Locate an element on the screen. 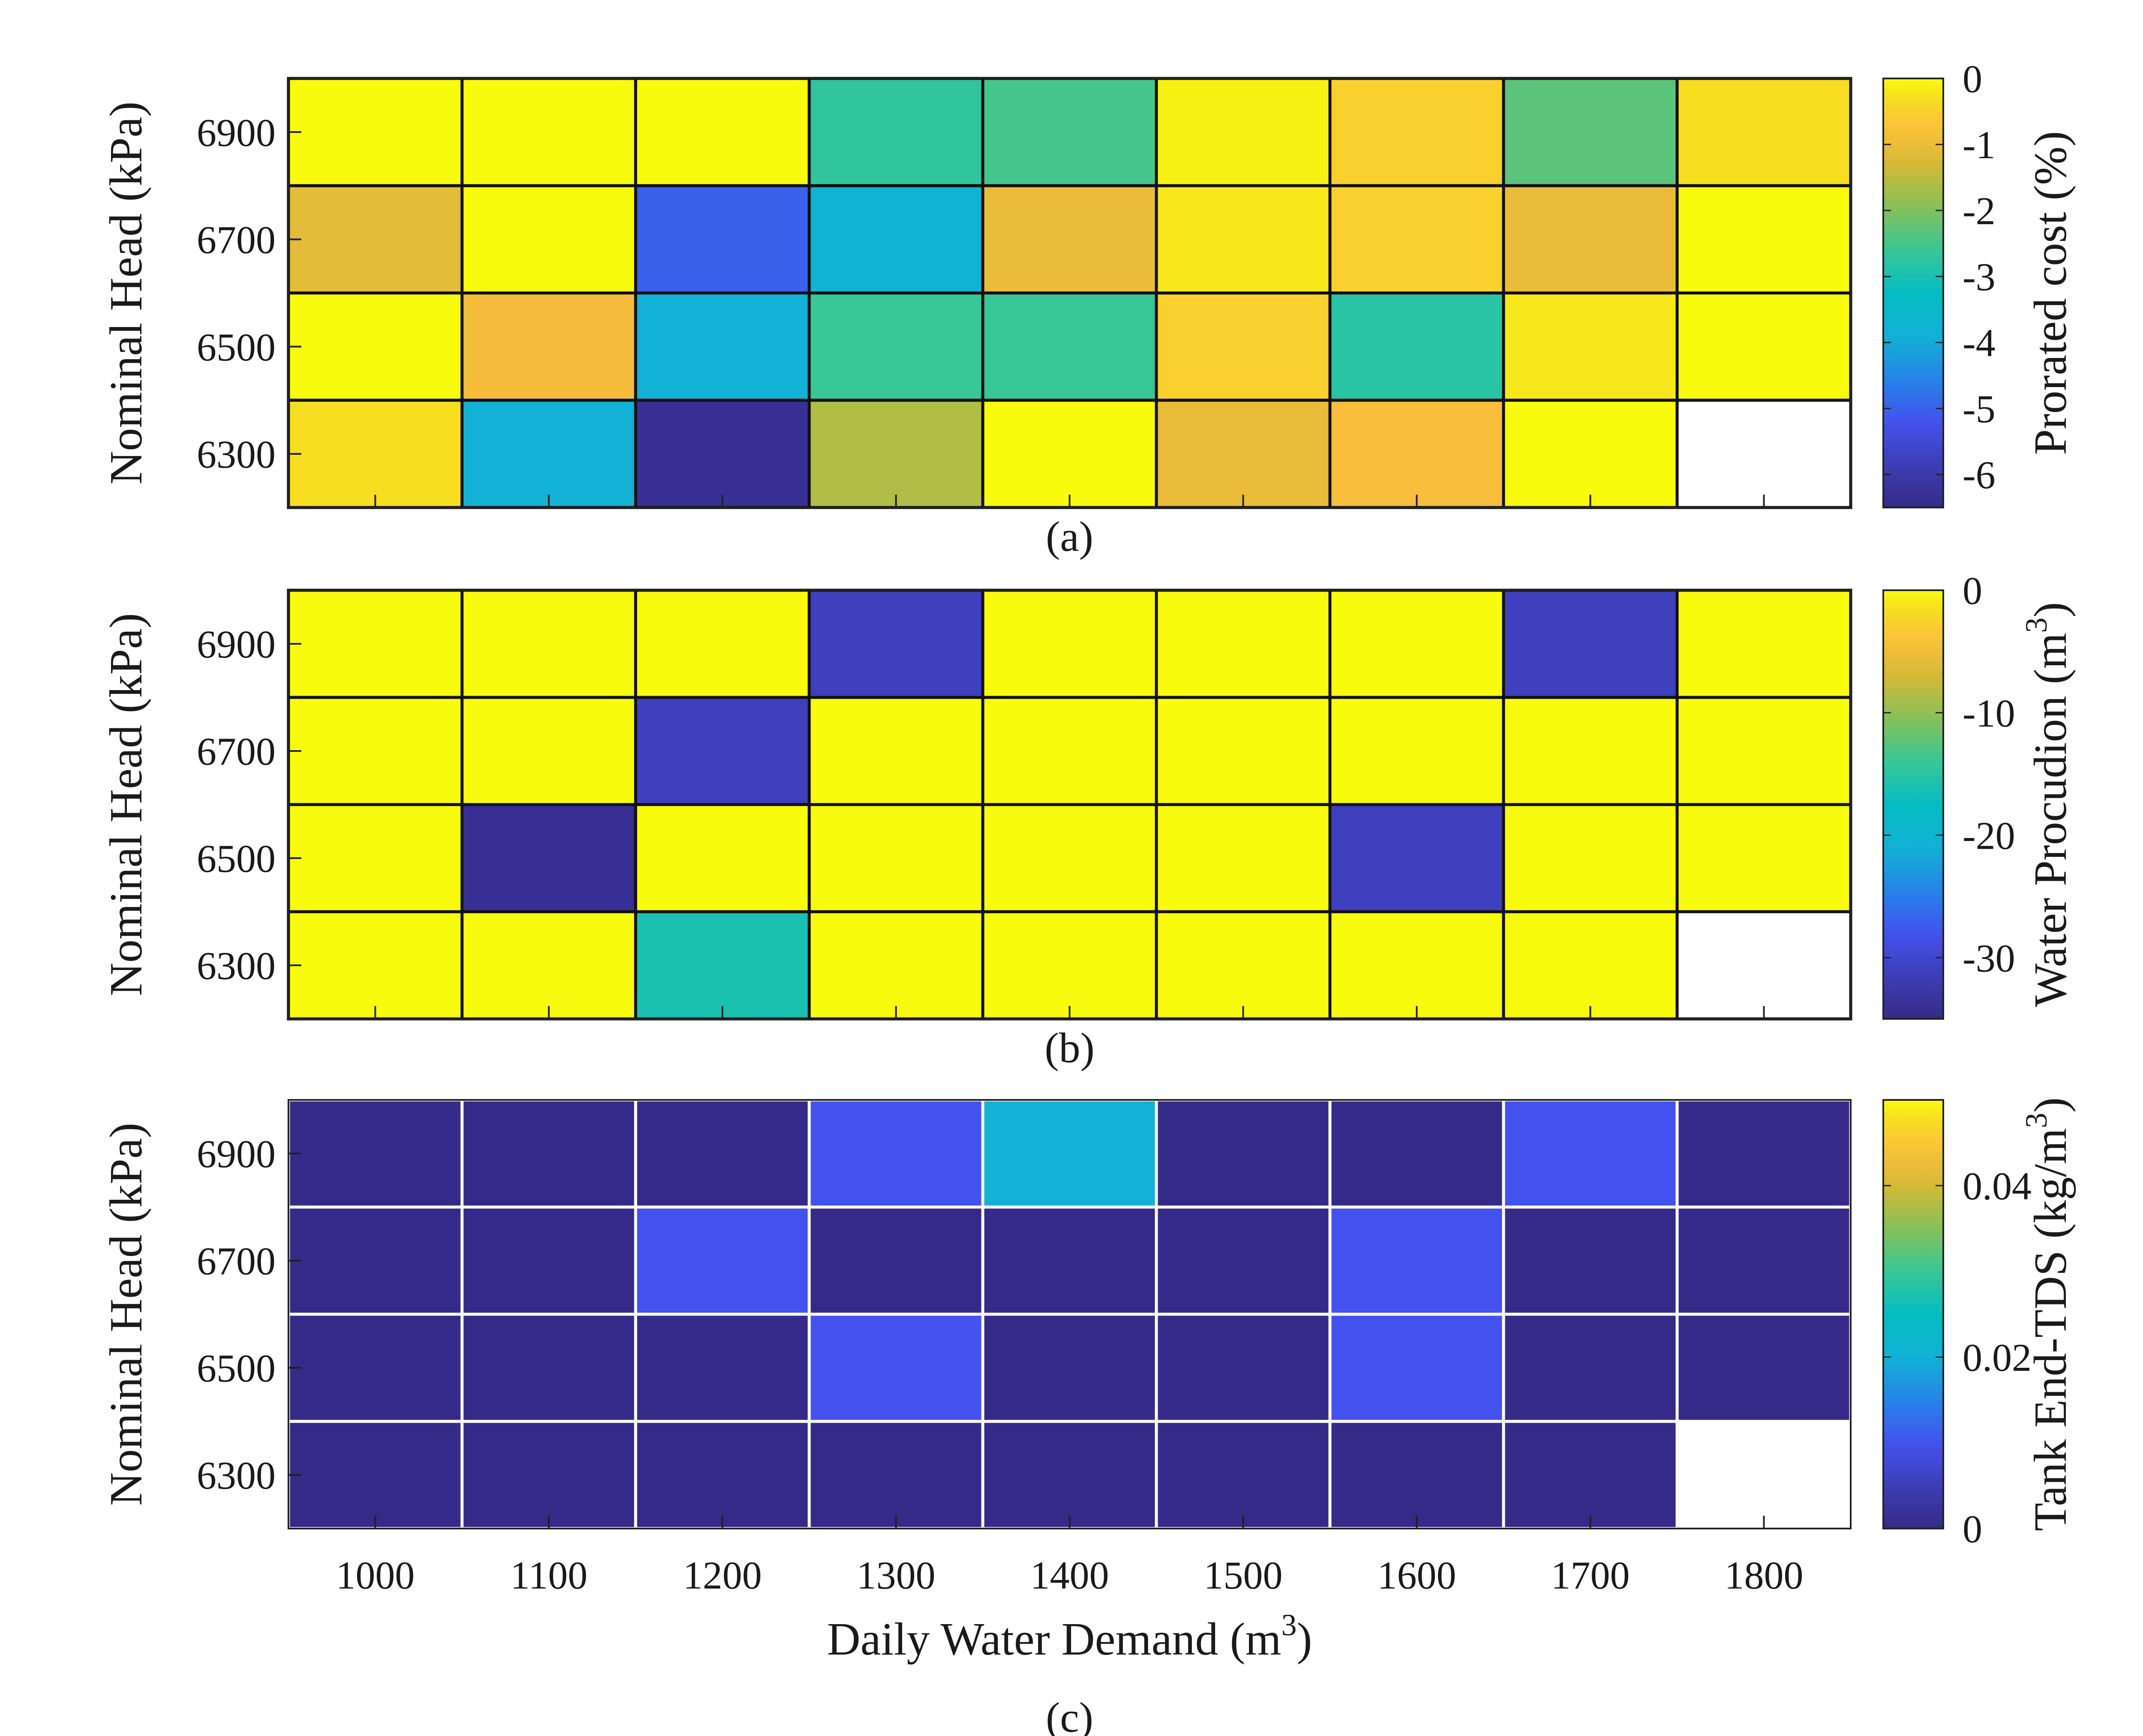  colorbar-tick-label: -3 is located at coordinates (1979, 277).